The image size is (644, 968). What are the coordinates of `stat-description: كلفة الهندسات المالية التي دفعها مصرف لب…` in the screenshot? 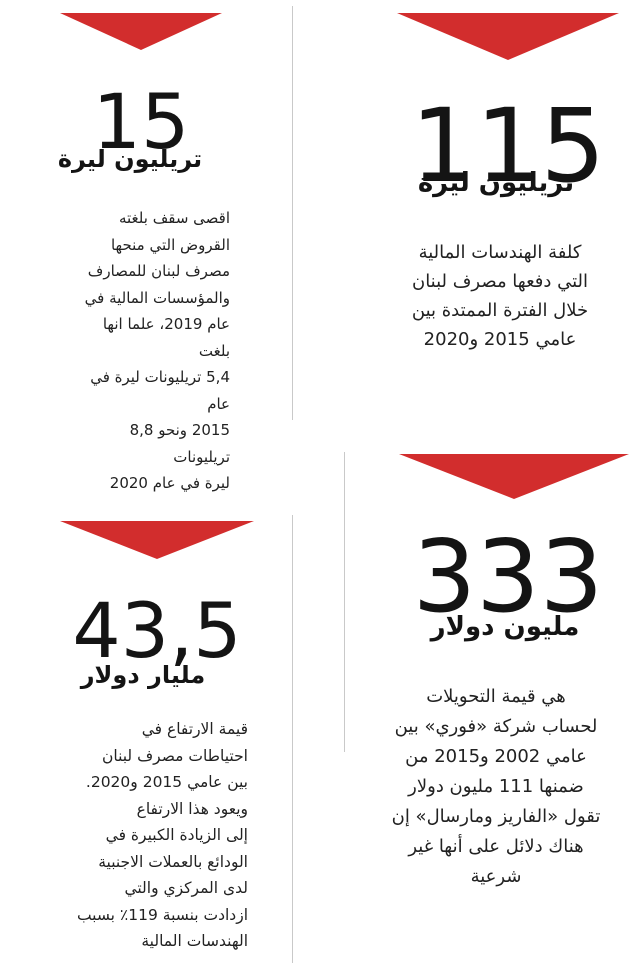 It's located at (500, 296).